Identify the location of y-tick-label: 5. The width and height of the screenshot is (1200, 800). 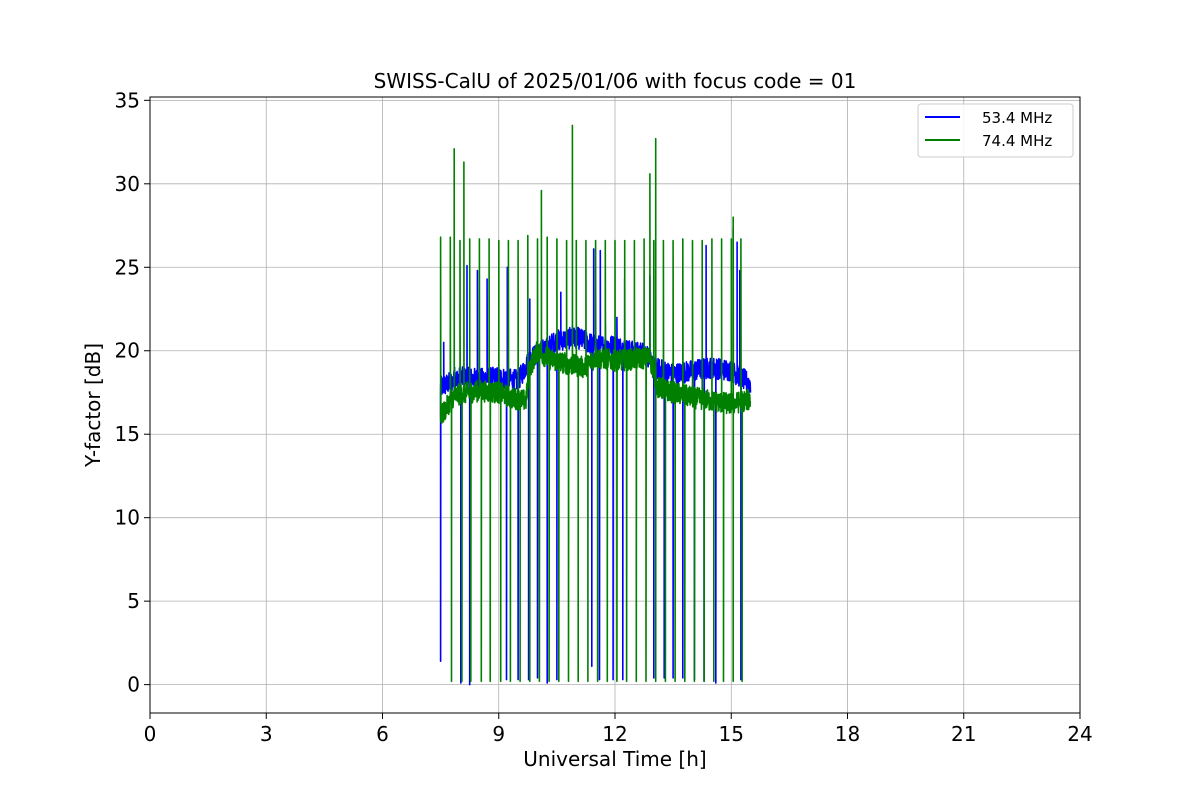
(133, 601).